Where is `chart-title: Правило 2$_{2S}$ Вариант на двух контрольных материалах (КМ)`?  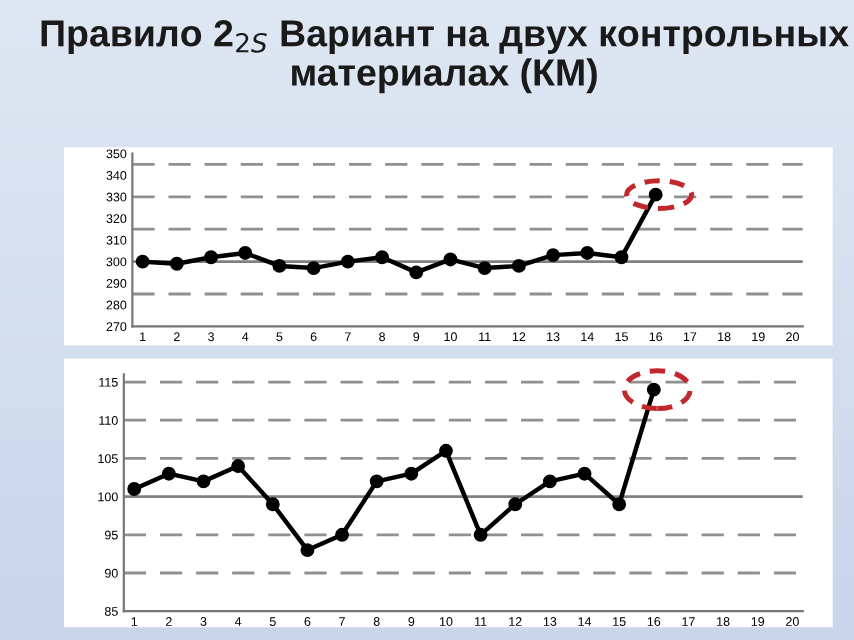 chart-title: Правило 2$_{2S}$ Вариант на двух контрольных материалах (КМ) is located at coordinates (445, 57).